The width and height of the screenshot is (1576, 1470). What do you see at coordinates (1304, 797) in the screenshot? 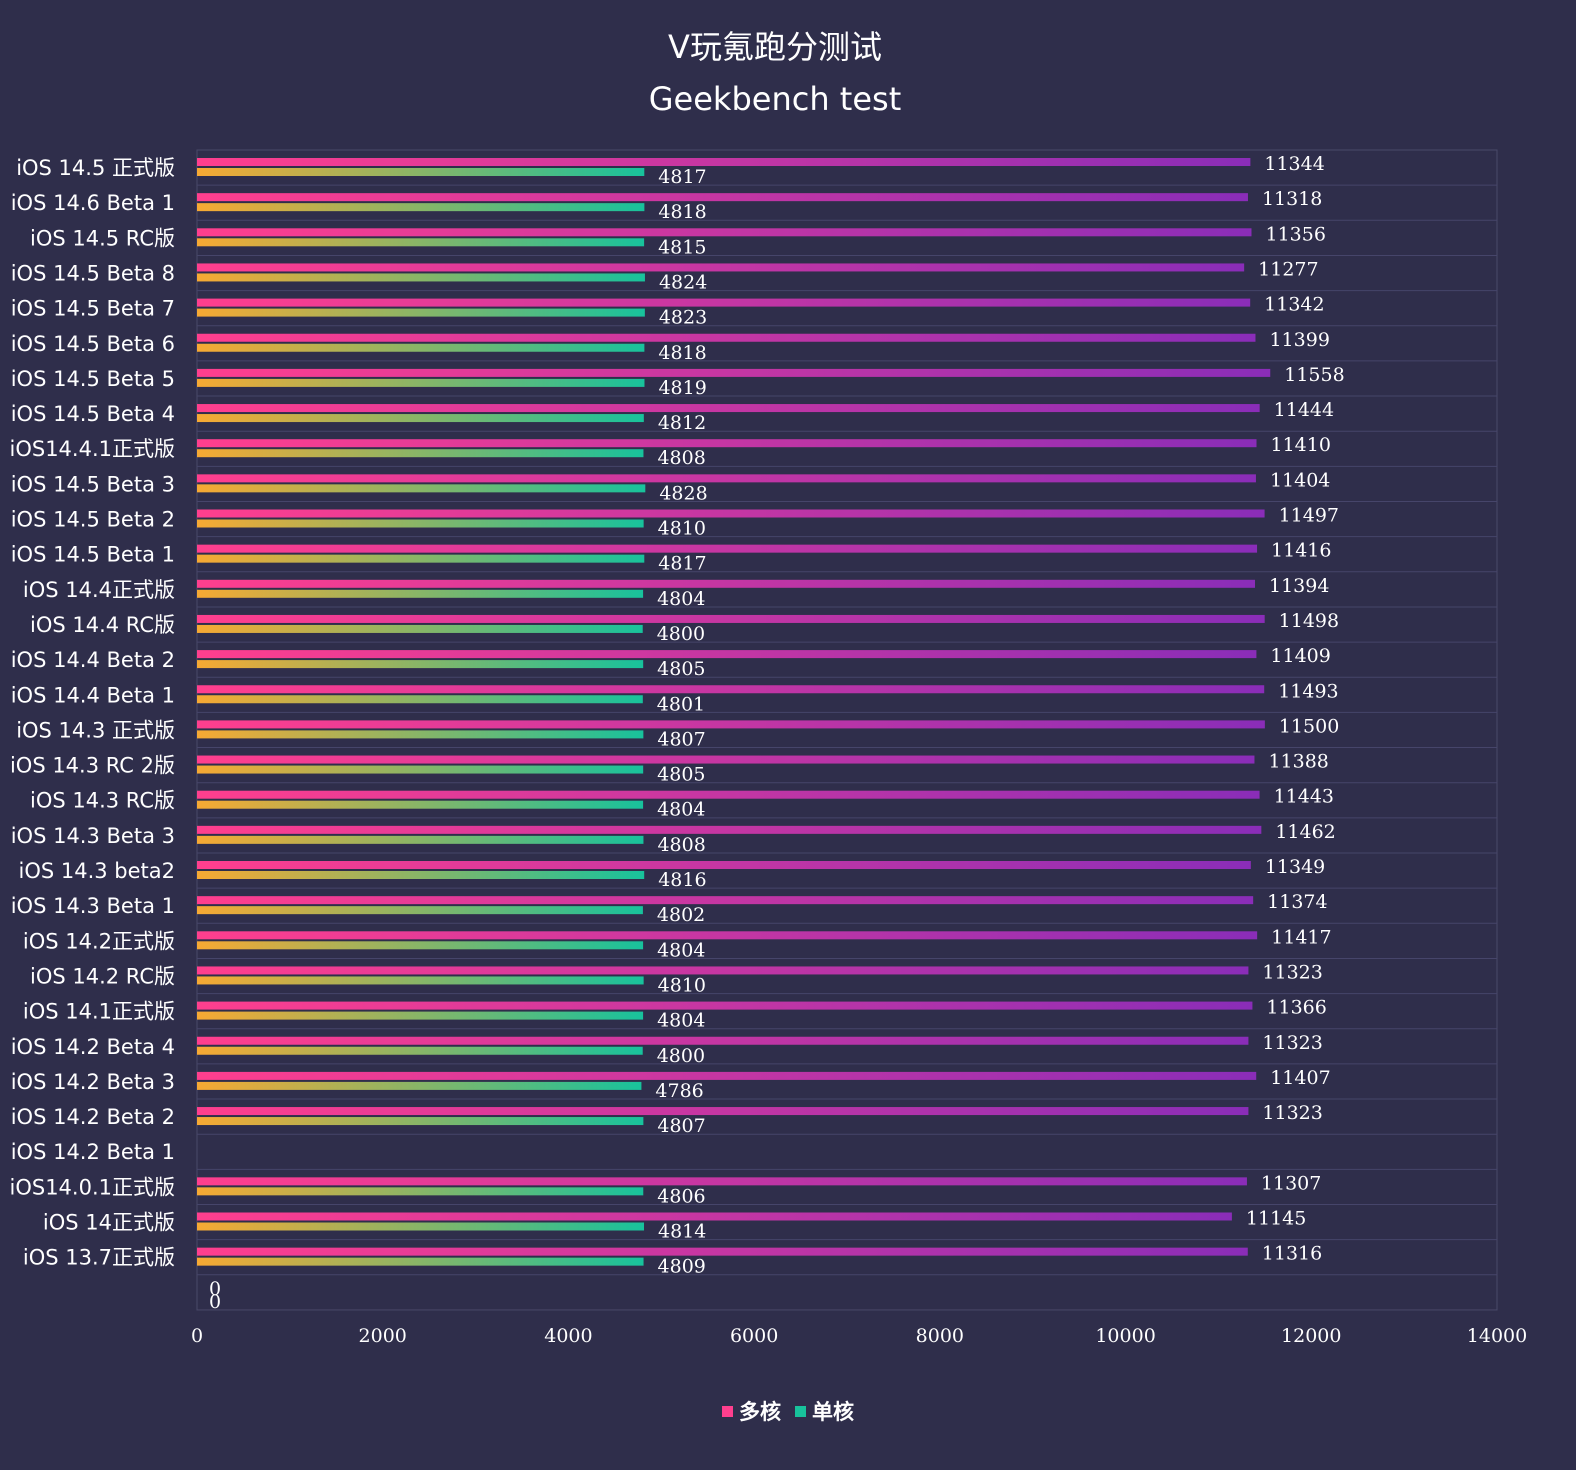
I see `data-label-multicore: 11443` at bounding box center [1304, 797].